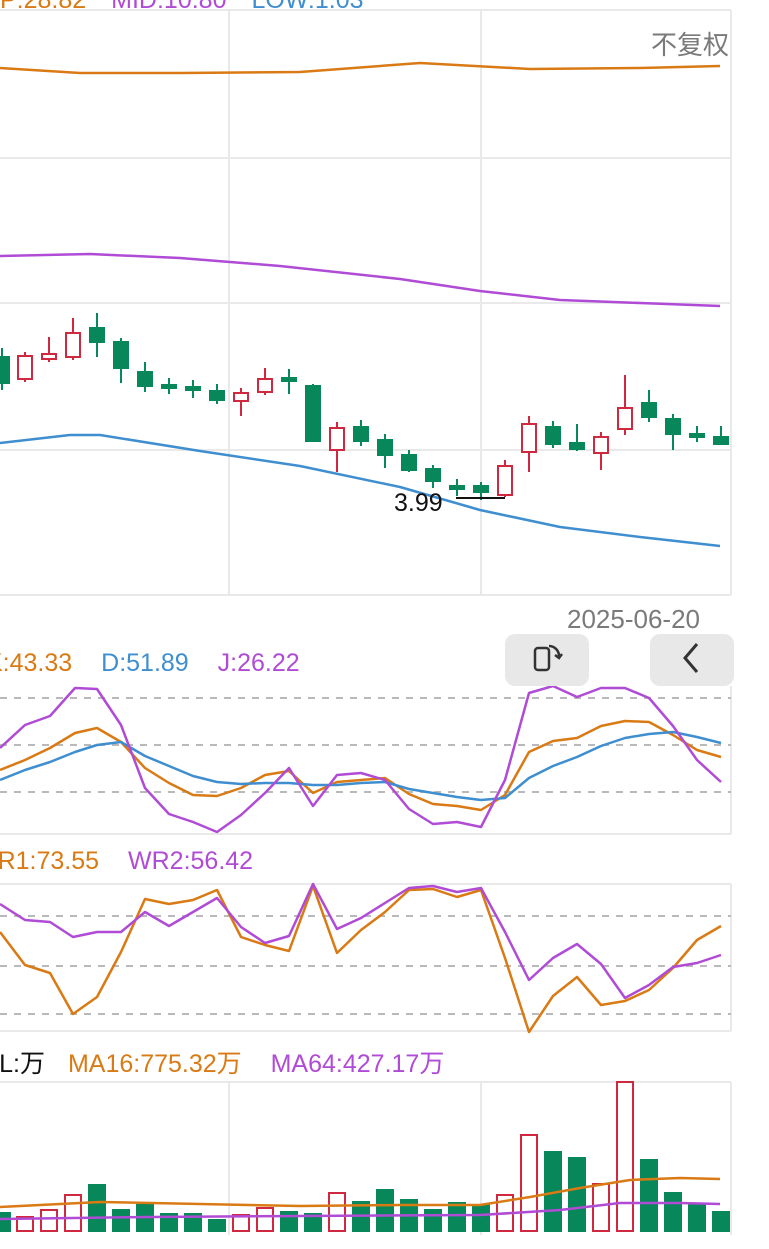 Image resolution: width=769 pixels, height=1249 pixels. Describe the element at coordinates (361, 941) in the screenshot. I see `wr2-line` at that location.